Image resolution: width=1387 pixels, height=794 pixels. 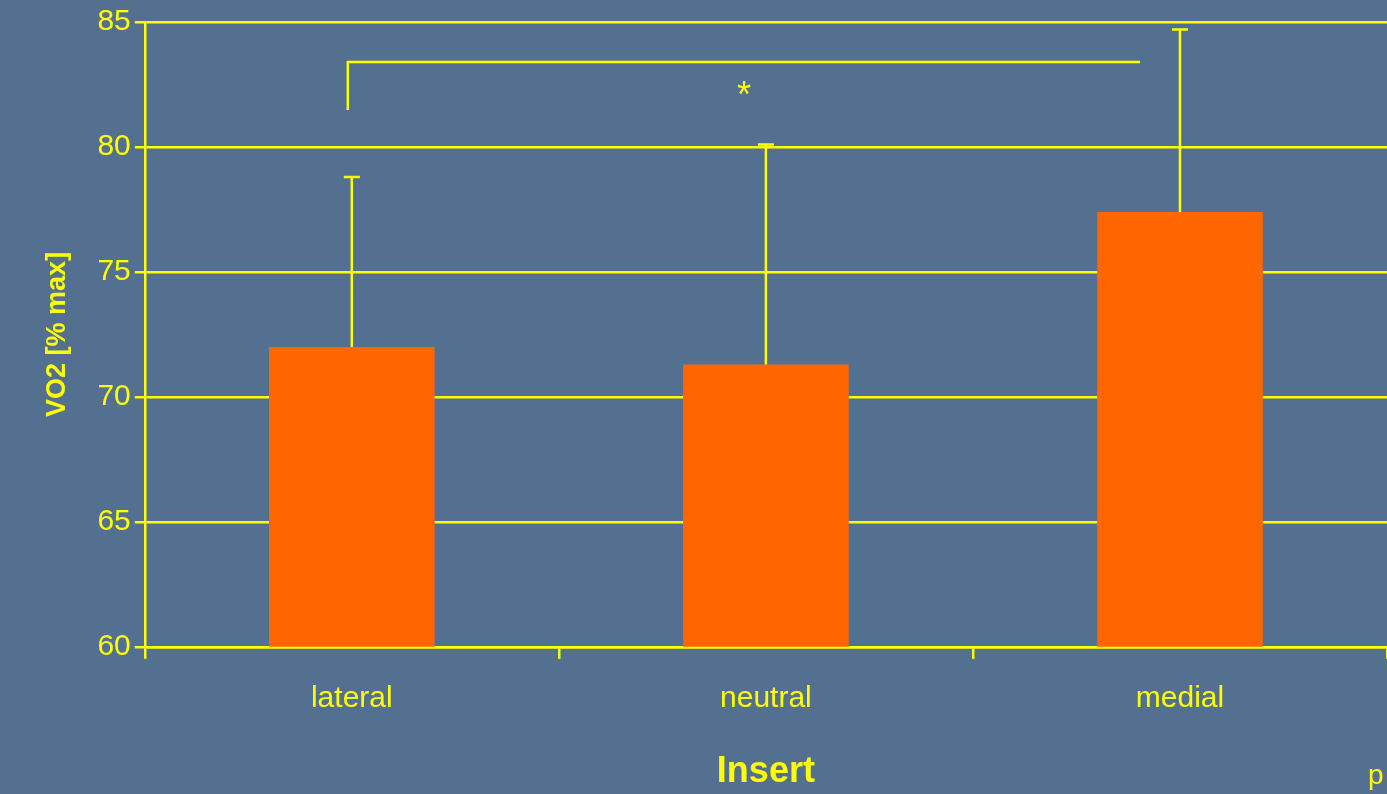 What do you see at coordinates (114, 20) in the screenshot?
I see `y-tick-label: 85` at bounding box center [114, 20].